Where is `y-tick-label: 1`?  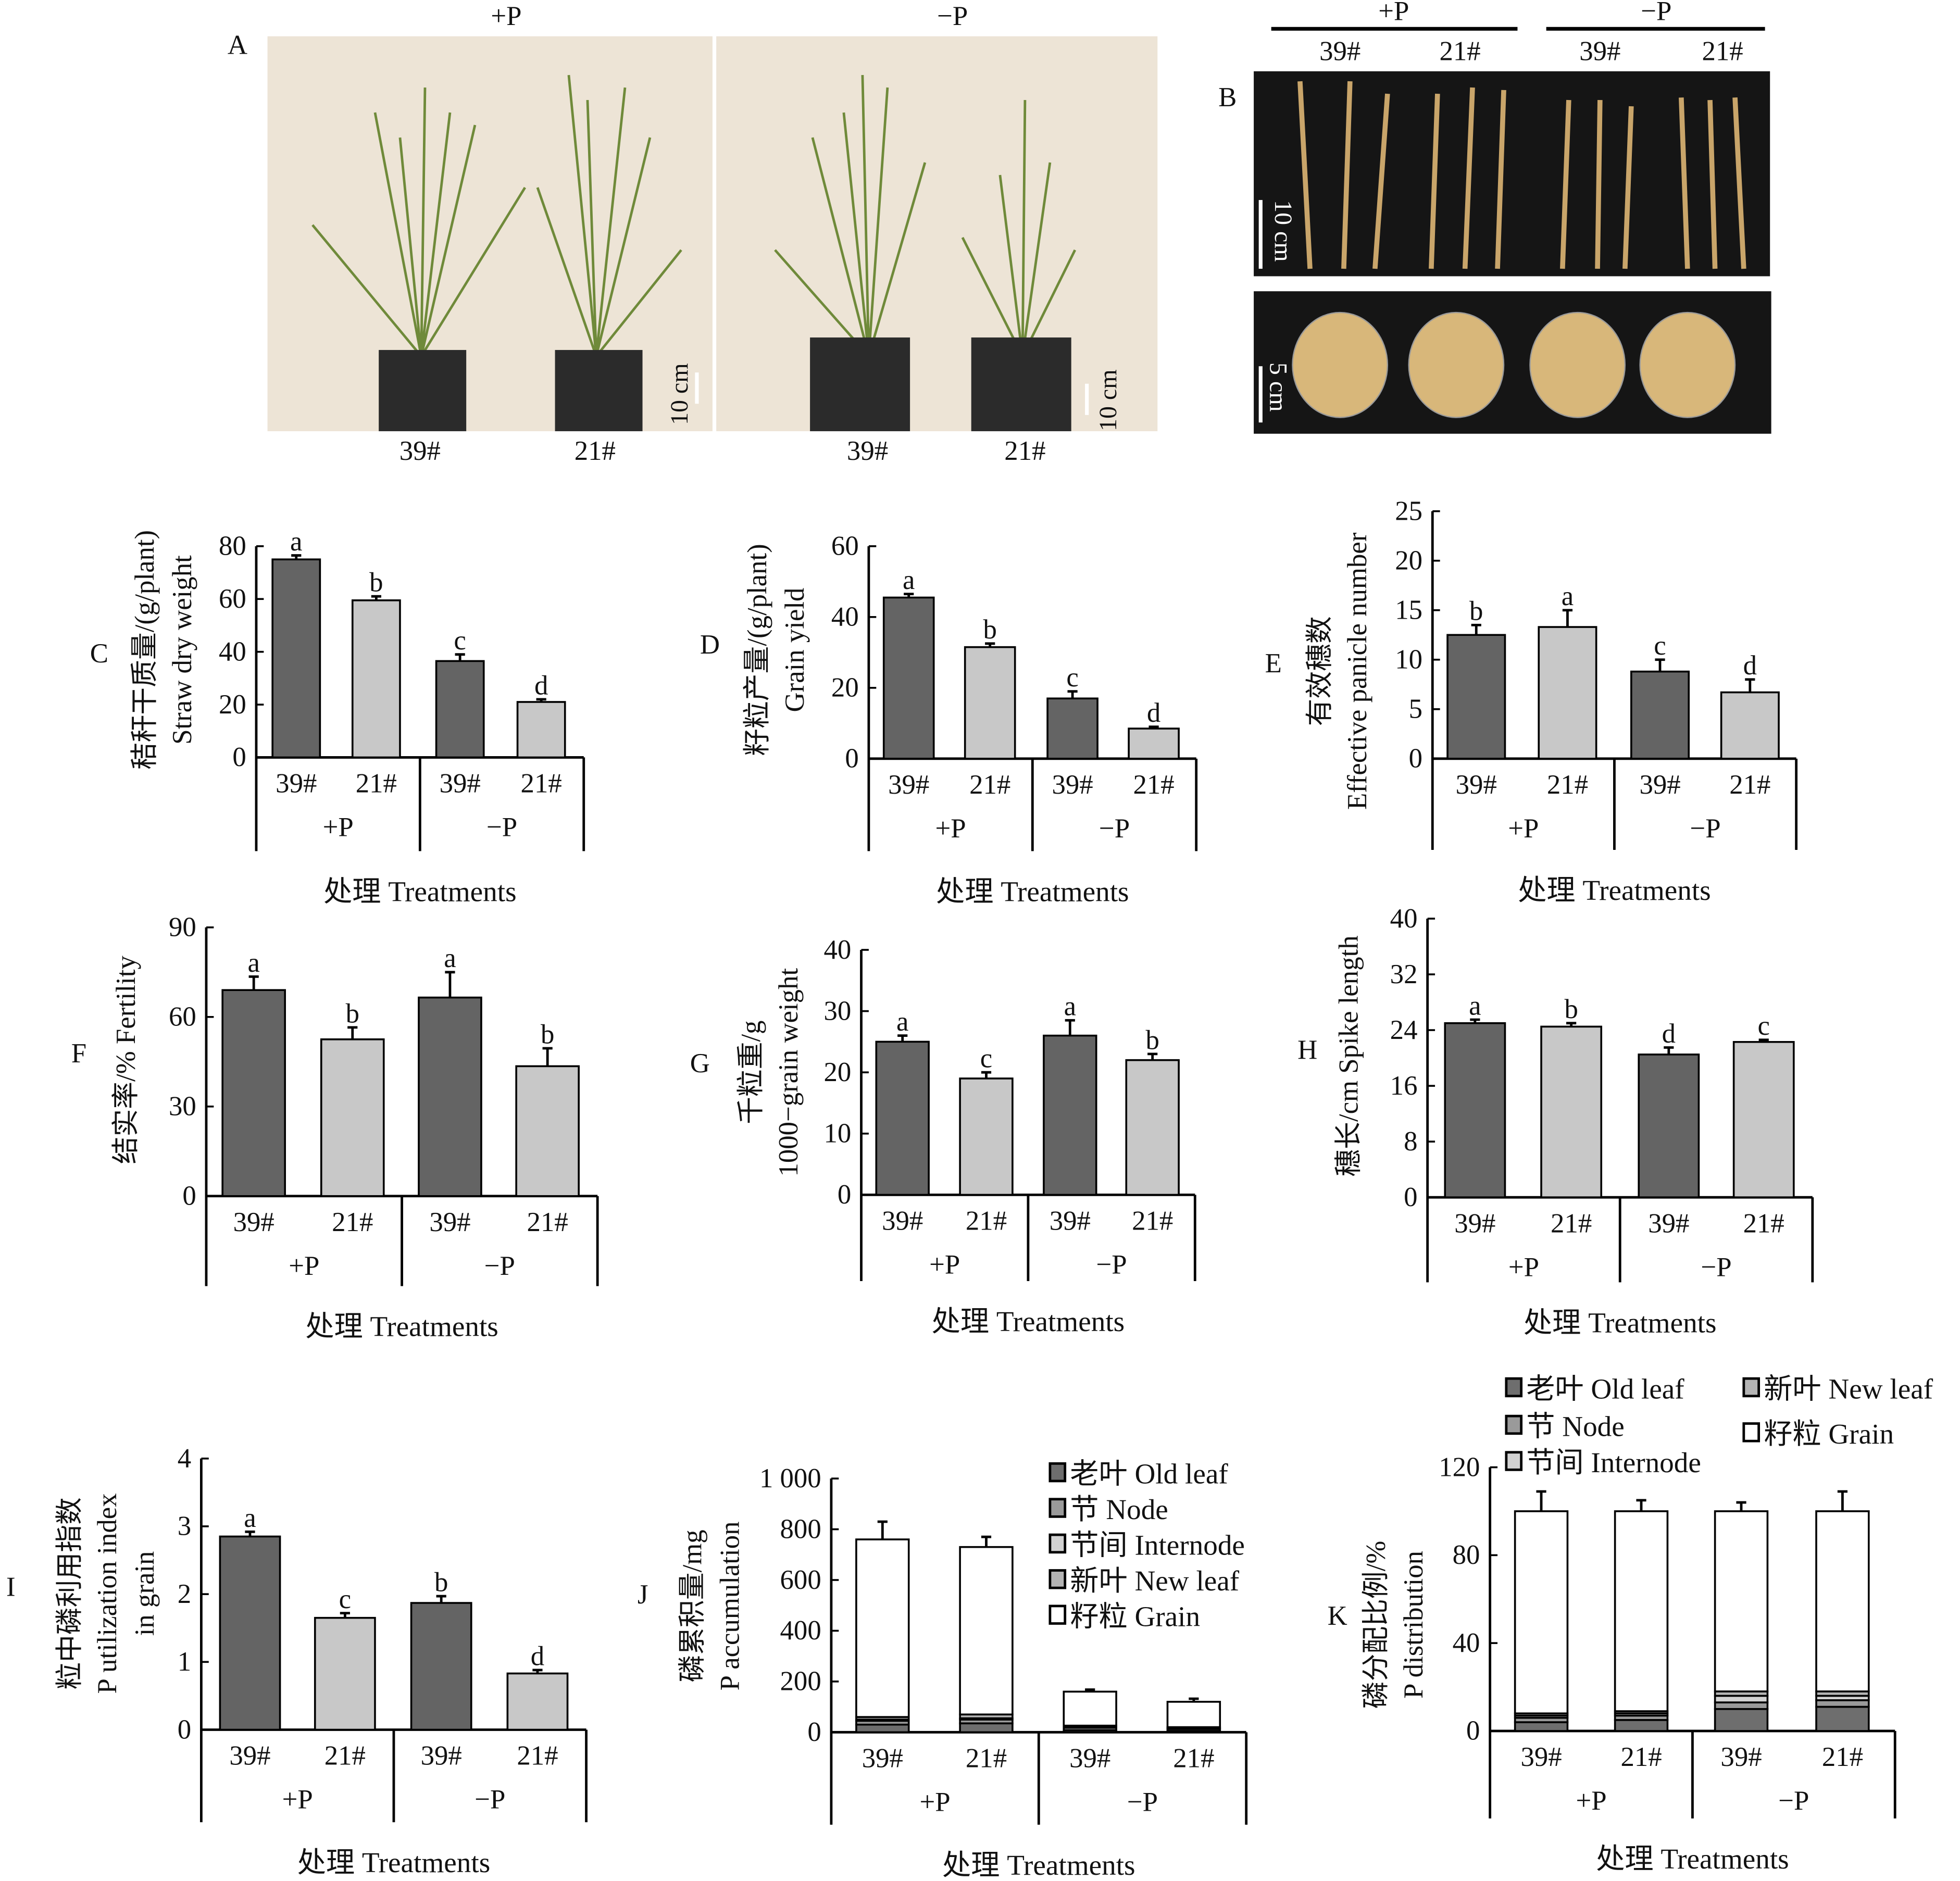 y-tick-label: 1 is located at coordinates (185, 1662).